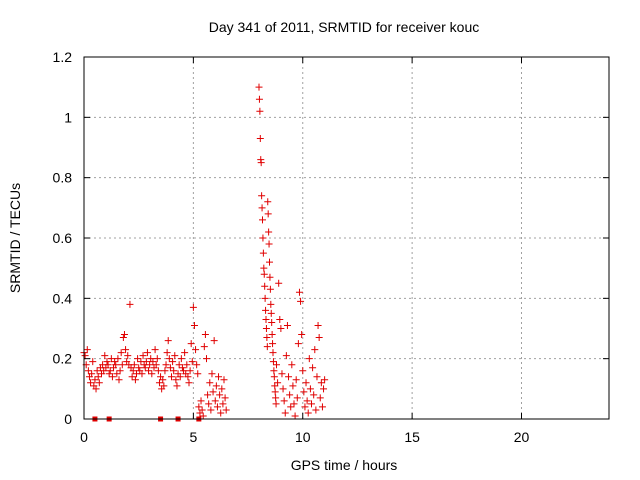  Describe the element at coordinates (63, 298) in the screenshot. I see `y-tick-label: 0.4` at that location.